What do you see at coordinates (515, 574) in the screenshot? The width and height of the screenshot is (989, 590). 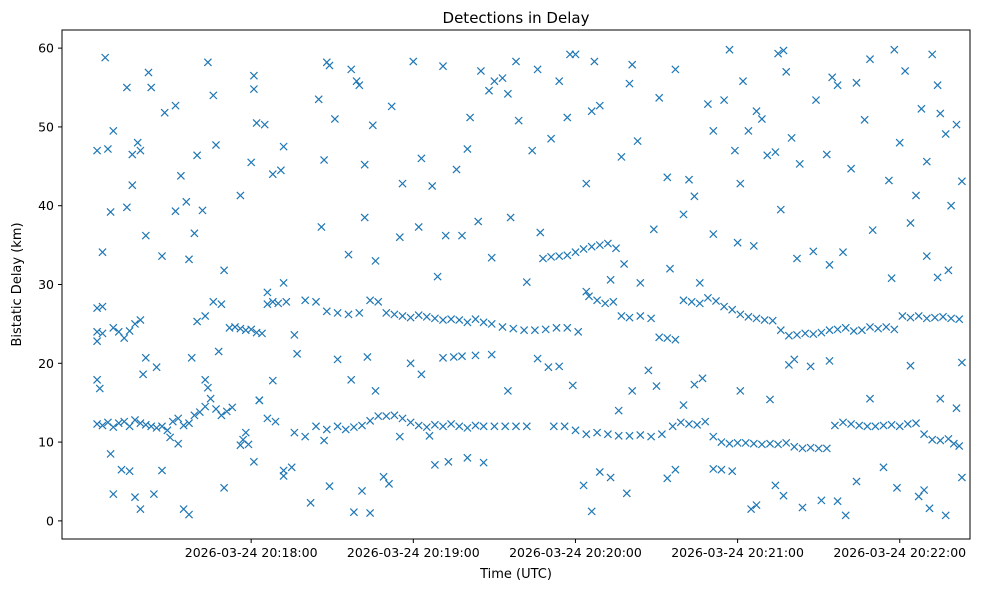 I see `x-axis-label: Time (UTC)` at bounding box center [515, 574].